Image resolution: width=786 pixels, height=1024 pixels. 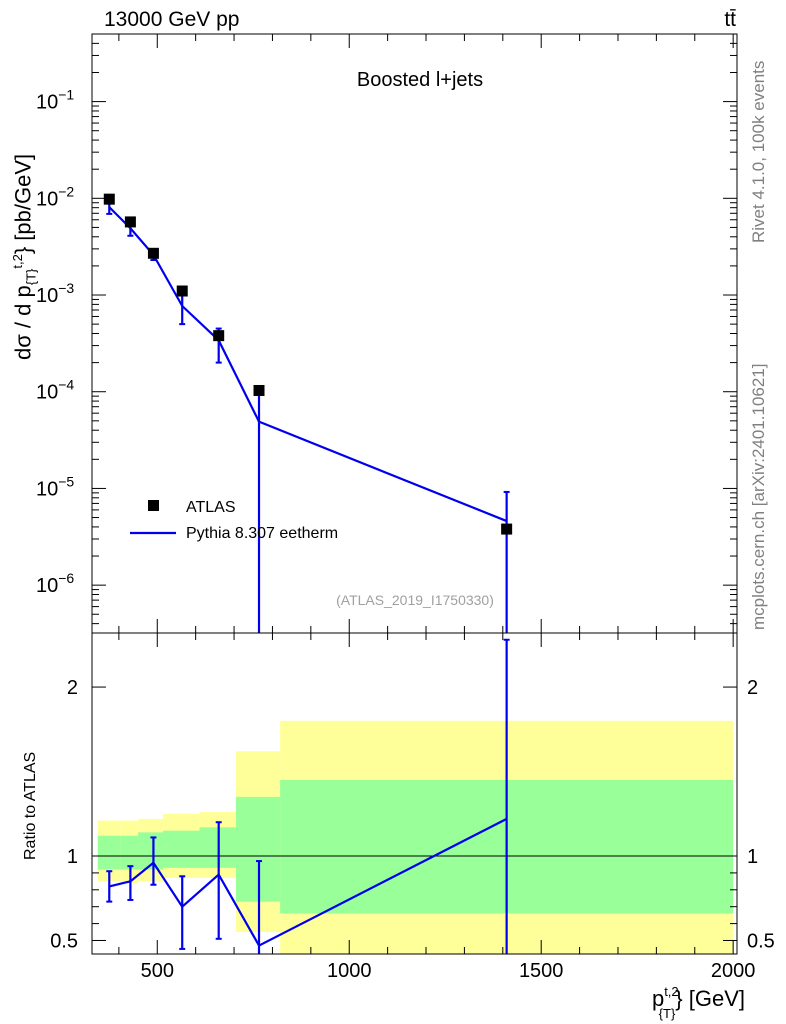 I want to click on y-tick-label: 10⁻³, so click(x=55, y=293).